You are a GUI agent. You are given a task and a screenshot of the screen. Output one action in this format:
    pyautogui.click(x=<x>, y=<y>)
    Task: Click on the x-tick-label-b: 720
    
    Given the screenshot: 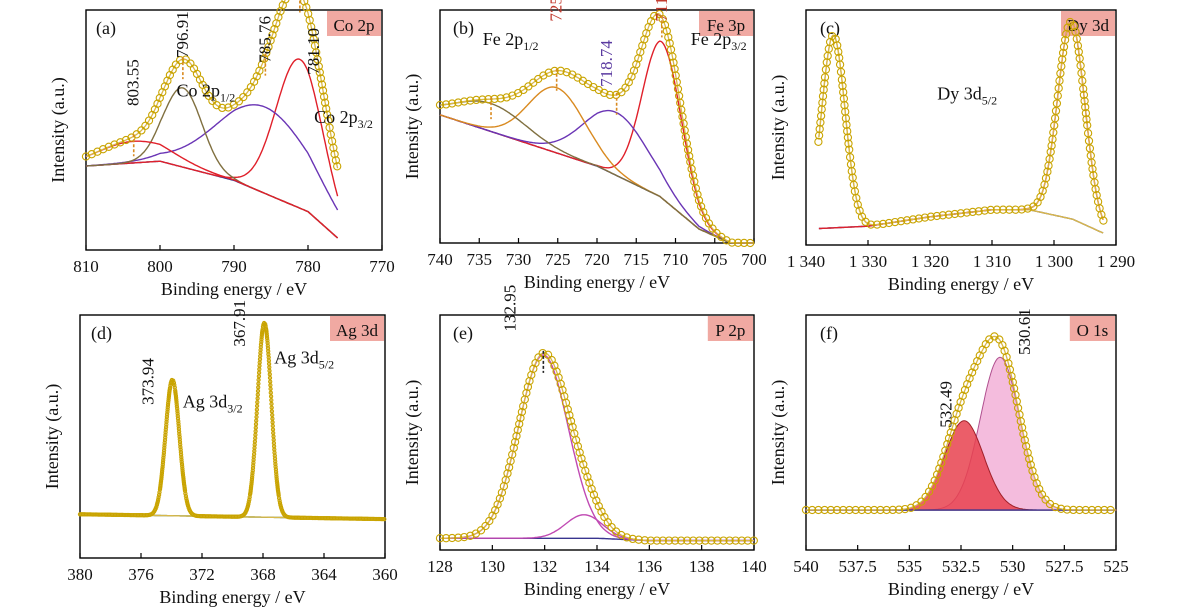 What is the action you would take?
    pyautogui.click(x=597, y=259)
    